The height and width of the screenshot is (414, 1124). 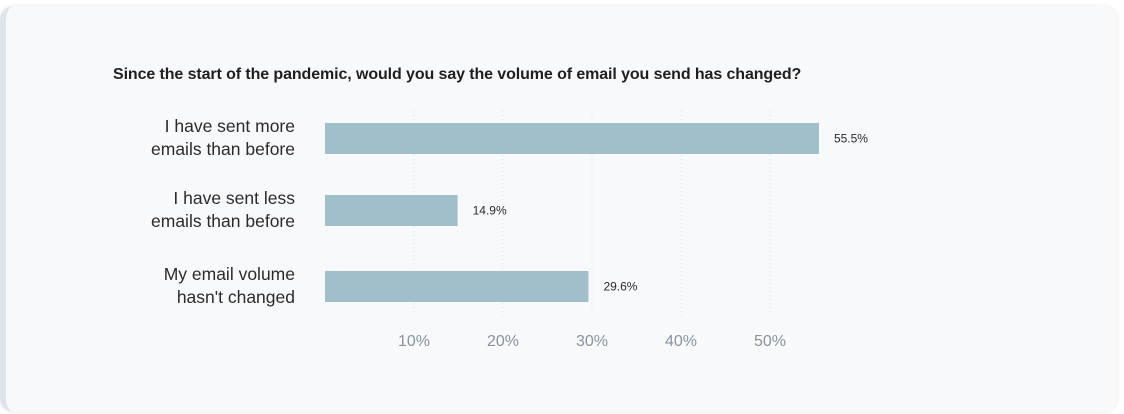 What do you see at coordinates (414, 341) in the screenshot?
I see `x-tick-label-10: 10%` at bounding box center [414, 341].